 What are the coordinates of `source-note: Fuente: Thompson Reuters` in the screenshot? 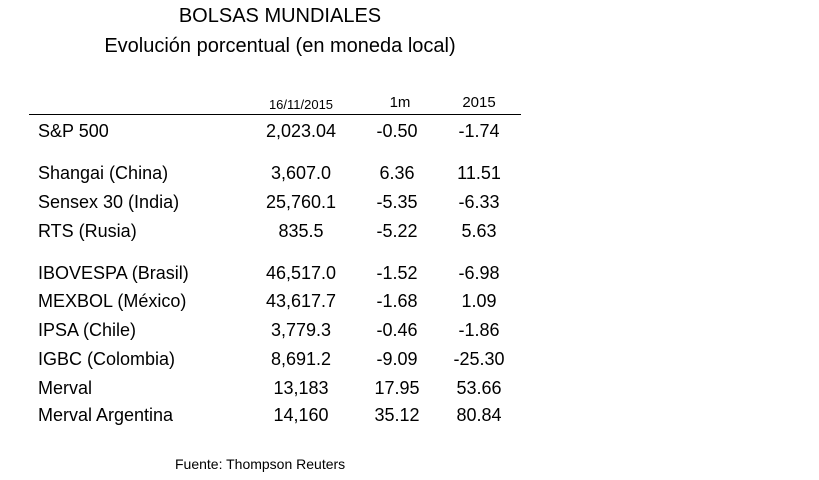 It's located at (260, 464).